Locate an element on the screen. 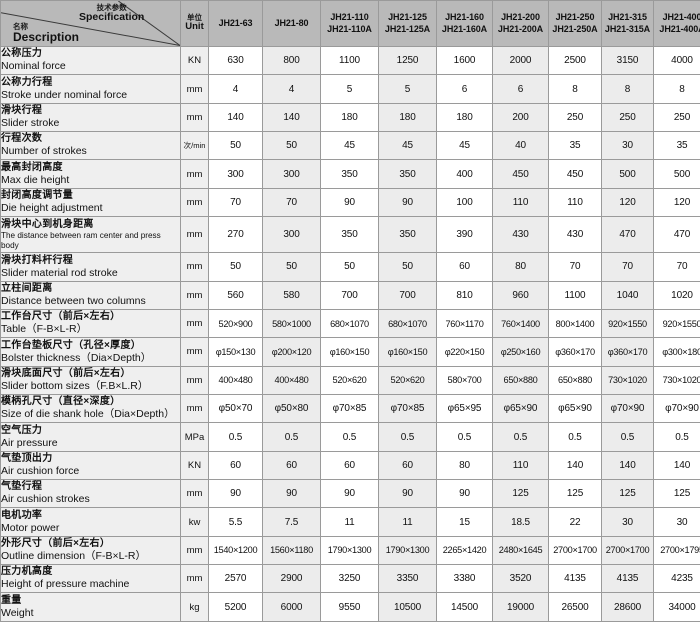  row-description-en: Max die height is located at coordinates (35, 179).